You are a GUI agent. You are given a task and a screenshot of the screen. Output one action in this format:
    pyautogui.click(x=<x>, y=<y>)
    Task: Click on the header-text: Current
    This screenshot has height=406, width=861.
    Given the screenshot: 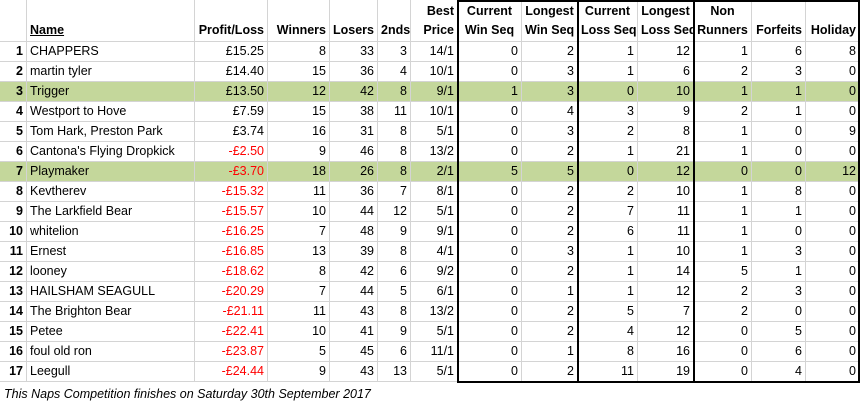 What is the action you would take?
    pyautogui.click(x=489, y=11)
    